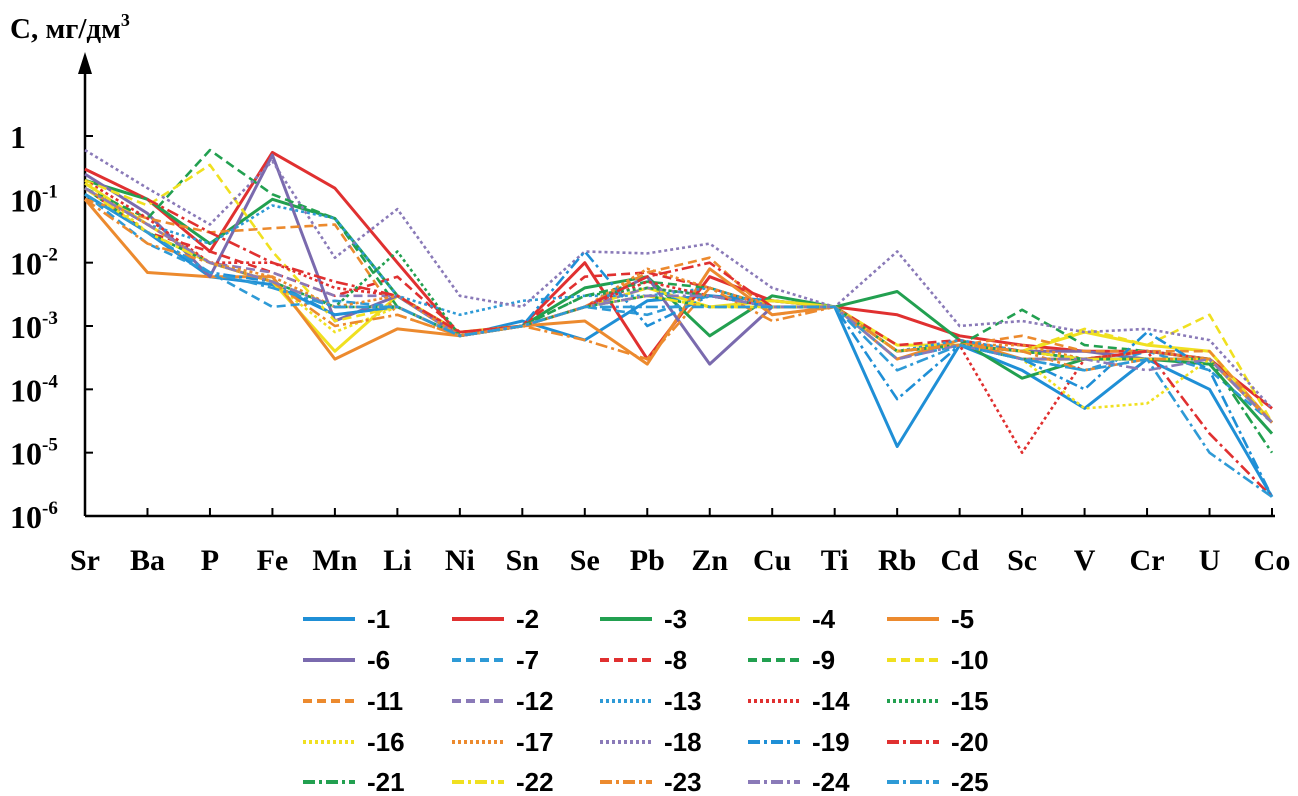  I want to click on x-tick-label-cr: Cr, so click(1147, 560).